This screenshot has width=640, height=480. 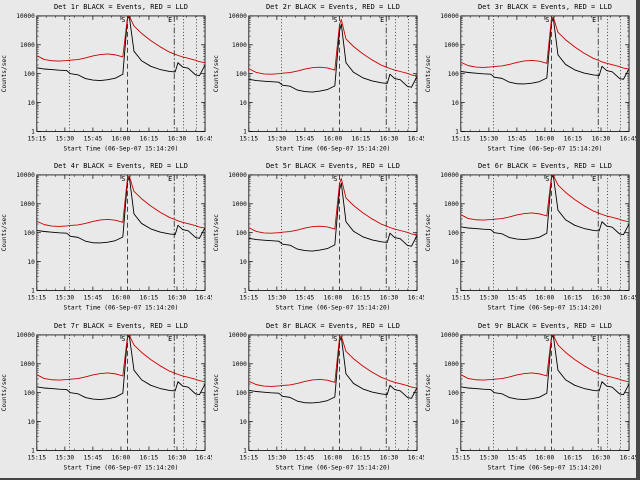 What do you see at coordinates (545, 326) in the screenshot?
I see `panel-title: Det 9r BLACK = Events, RED = LLD` at bounding box center [545, 326].